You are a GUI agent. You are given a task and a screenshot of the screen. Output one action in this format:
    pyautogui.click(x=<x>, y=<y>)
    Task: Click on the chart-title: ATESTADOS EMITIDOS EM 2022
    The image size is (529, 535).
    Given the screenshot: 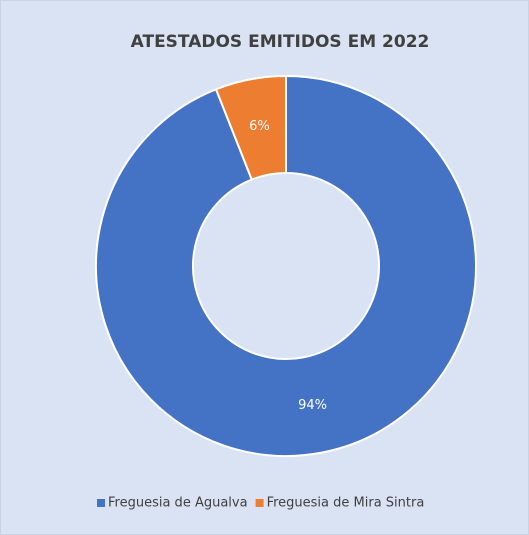 What is the action you would take?
    pyautogui.click(x=280, y=42)
    